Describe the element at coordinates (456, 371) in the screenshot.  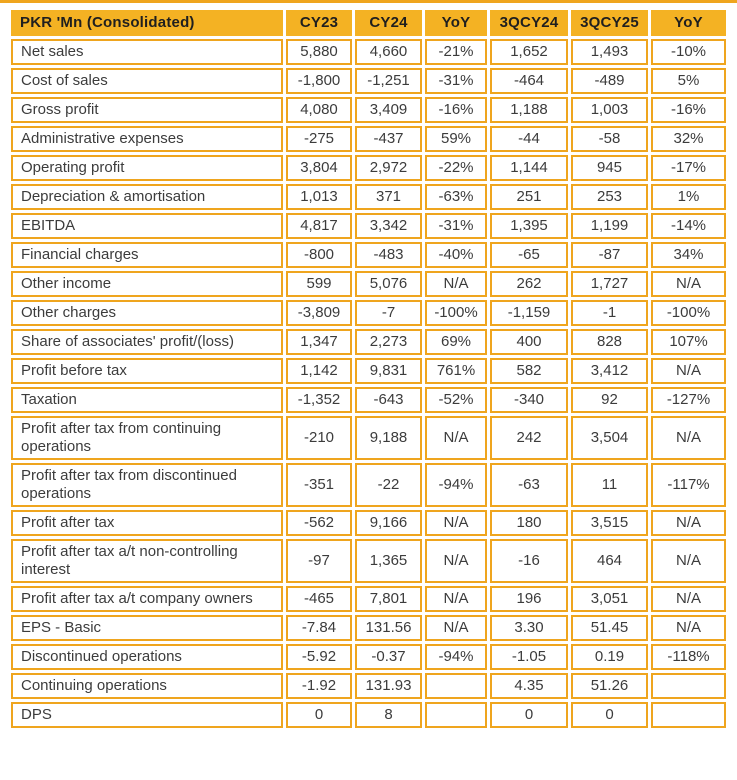
I see `value-cell-yoy-annual: 761%` at that location.